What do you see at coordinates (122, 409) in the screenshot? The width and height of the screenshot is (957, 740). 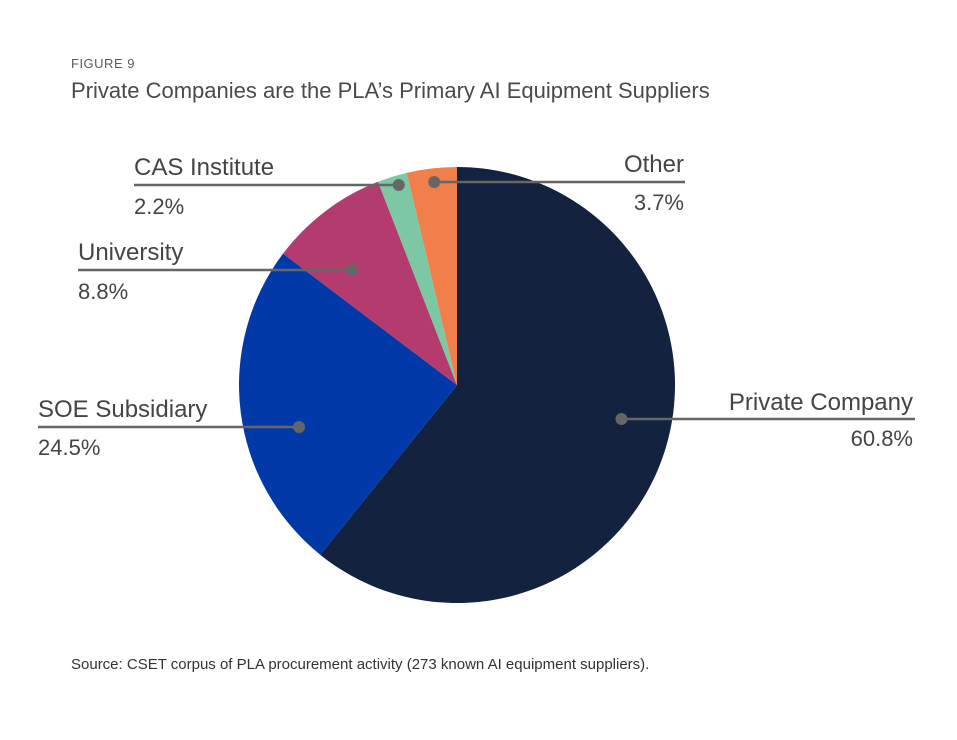 I see `slice-label-soe-subsidiary: SOE Subsidiary` at bounding box center [122, 409].